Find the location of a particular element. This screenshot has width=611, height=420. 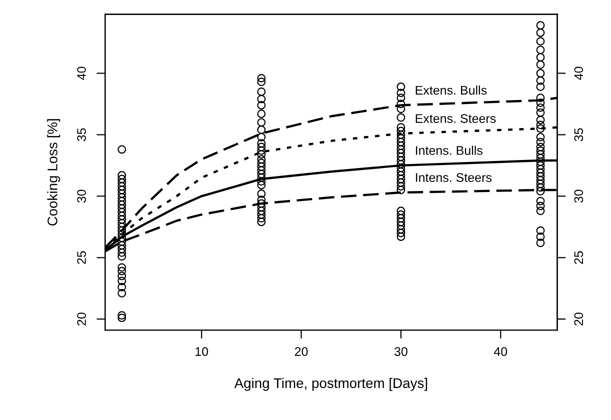

series-label: Intens. Steers is located at coordinates (454, 177).